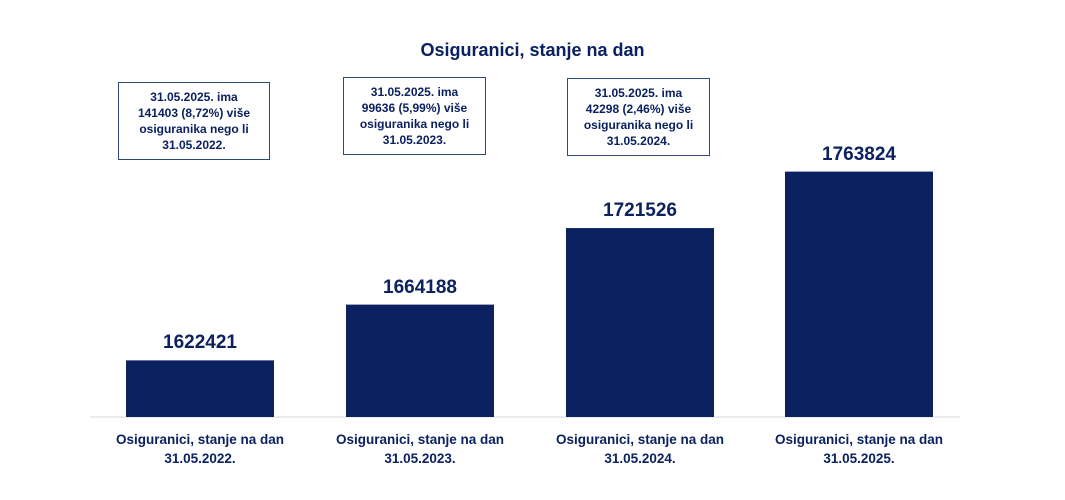 The image size is (1065, 500). What do you see at coordinates (420, 287) in the screenshot?
I see `bar-value-label-1: 1664188` at bounding box center [420, 287].